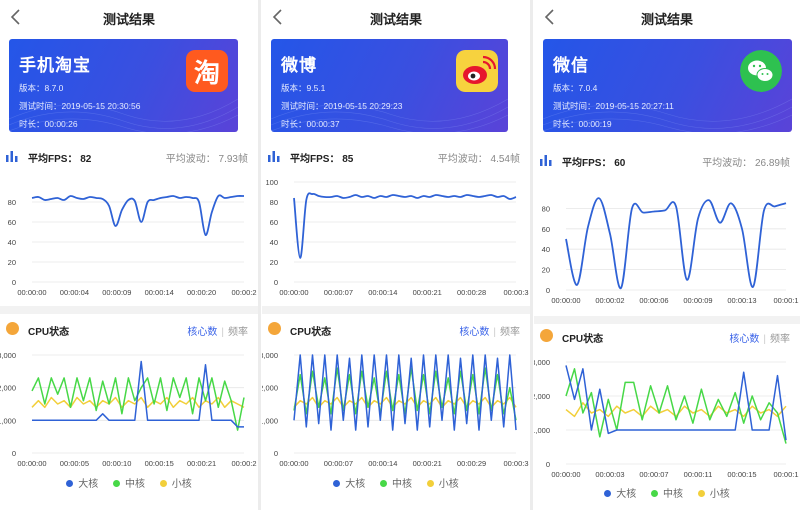  I want to click on y-tick-label: 60, so click(274, 222).